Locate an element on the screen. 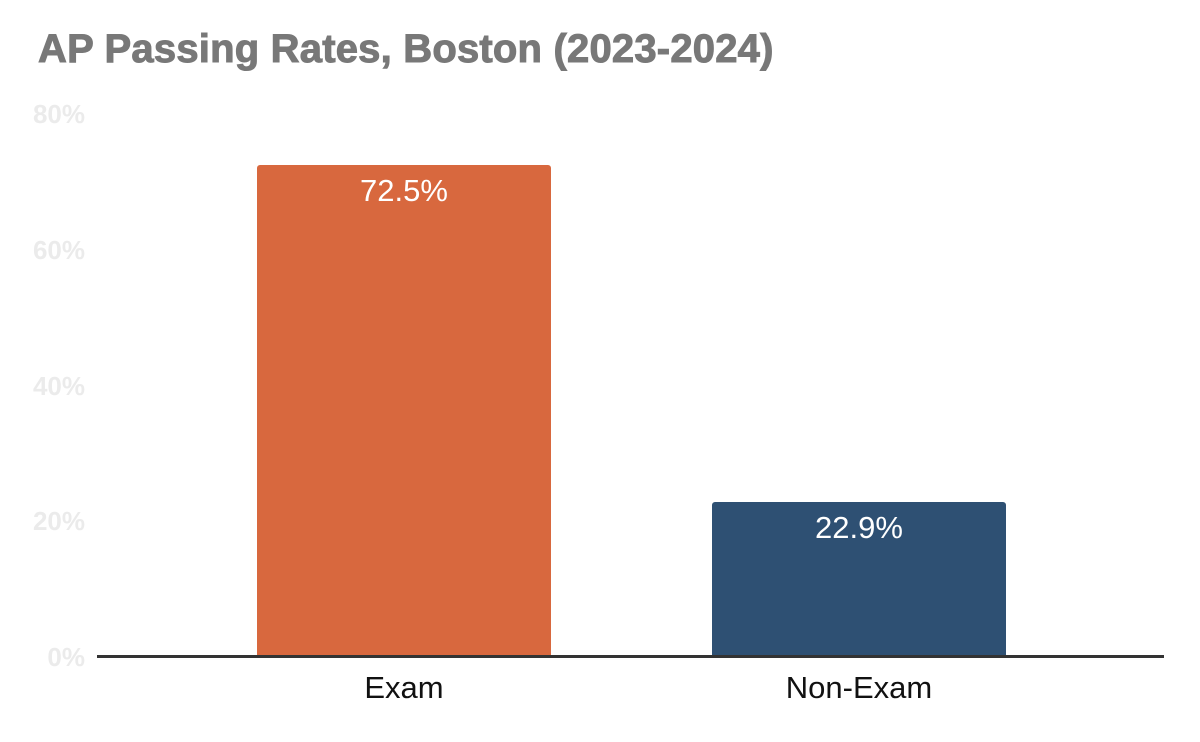 The image size is (1200, 742). y-axis-tick-label: 40% is located at coordinates (58, 385).